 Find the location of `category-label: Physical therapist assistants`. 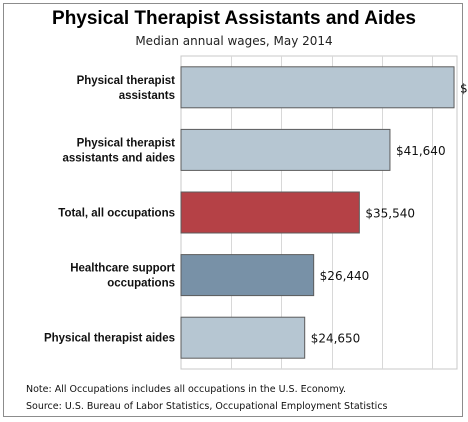

category-label: Physical therapist assistants is located at coordinates (126, 88).